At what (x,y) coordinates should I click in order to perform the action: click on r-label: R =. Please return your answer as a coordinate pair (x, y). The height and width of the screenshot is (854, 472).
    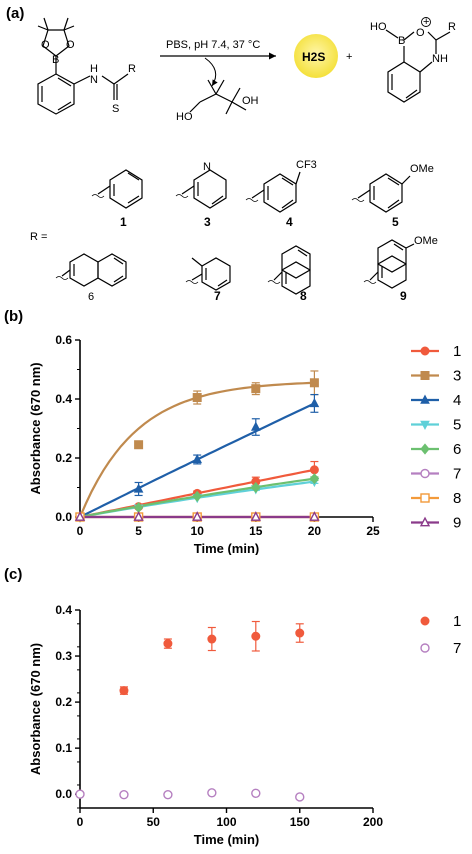
    Looking at the image, I should click on (38, 237).